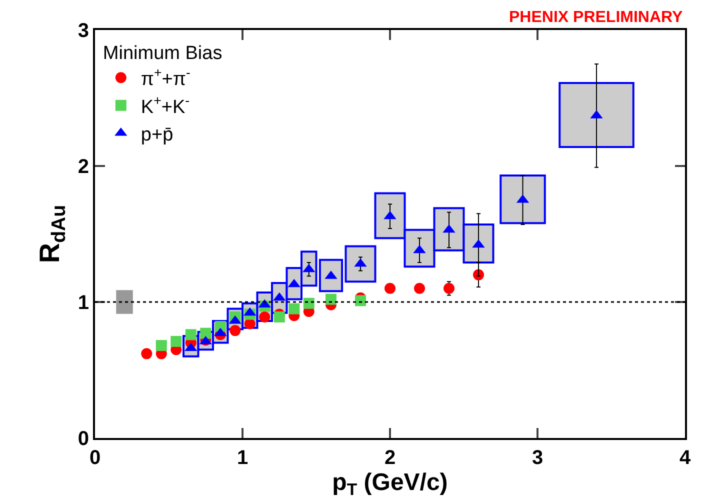 The width and height of the screenshot is (710, 500). What do you see at coordinates (83, 167) in the screenshot?
I see `y-tick-label: 2` at bounding box center [83, 167].